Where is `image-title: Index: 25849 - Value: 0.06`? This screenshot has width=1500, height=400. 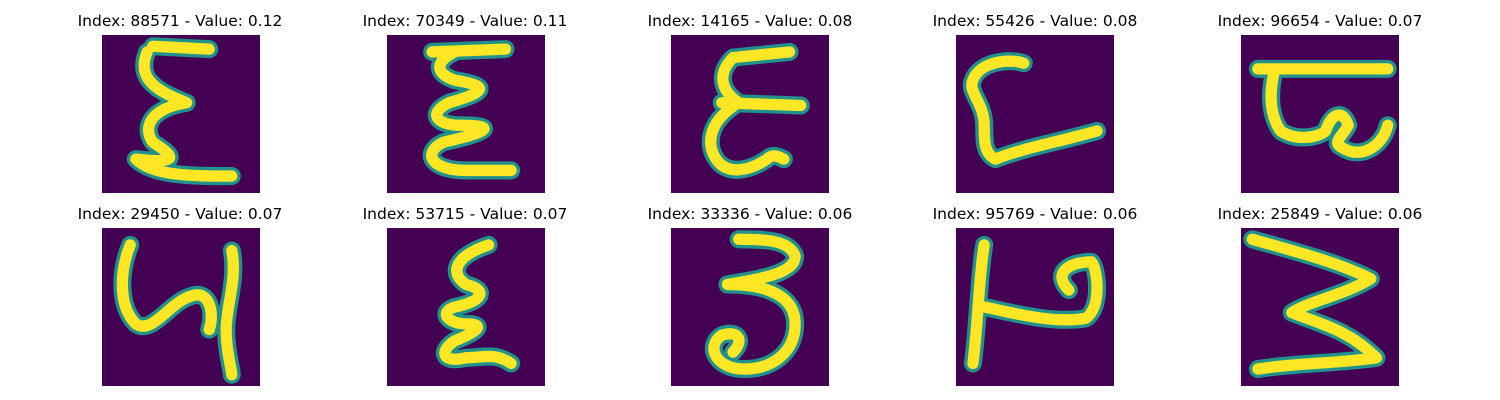 image-title: Index: 25849 - Value: 0.06 is located at coordinates (1320, 214).